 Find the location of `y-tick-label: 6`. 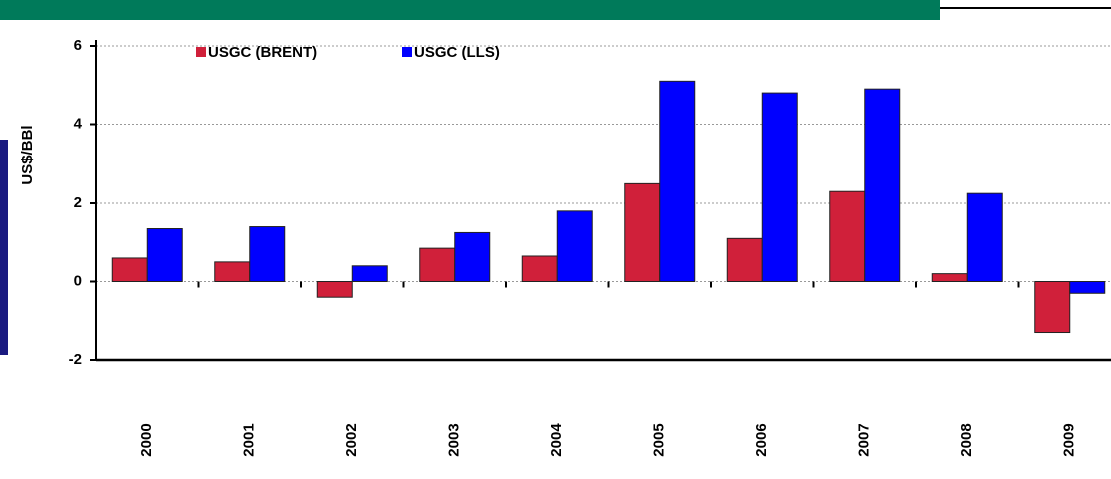

y-tick-label: 6 is located at coordinates (78, 45).